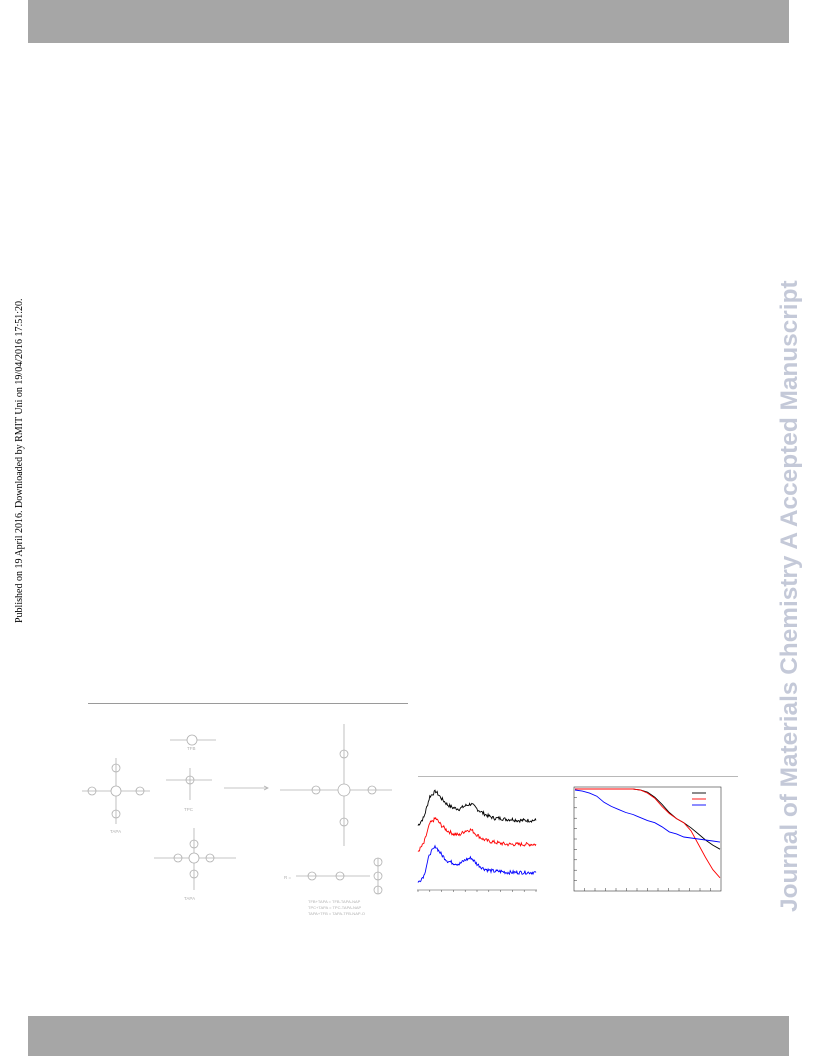 Image resolution: width=816 pixels, height=1056 pixels. Describe the element at coordinates (189, 809) in the screenshot. I see `tpc-label: TPC` at that location.